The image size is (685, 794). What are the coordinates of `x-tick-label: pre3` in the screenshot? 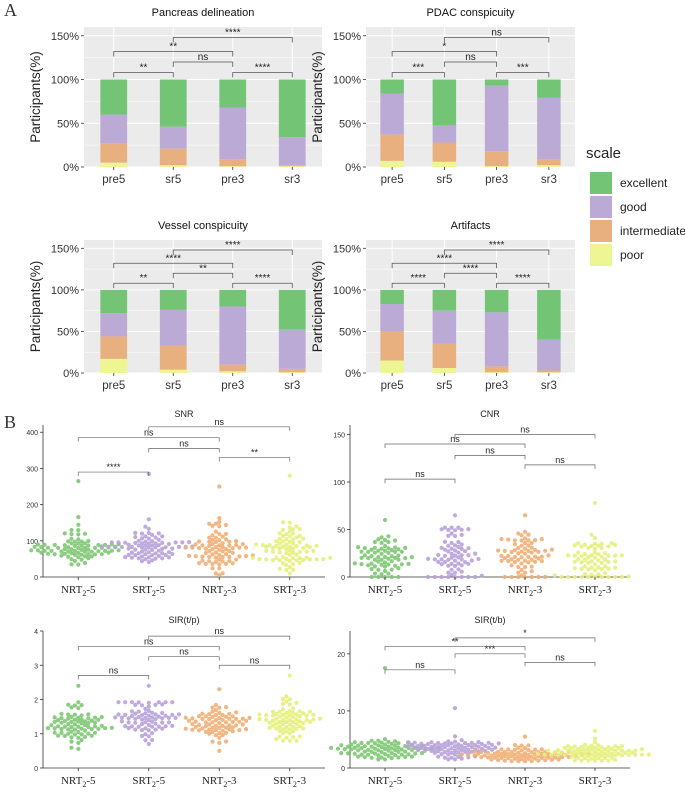 It's located at (232, 386).